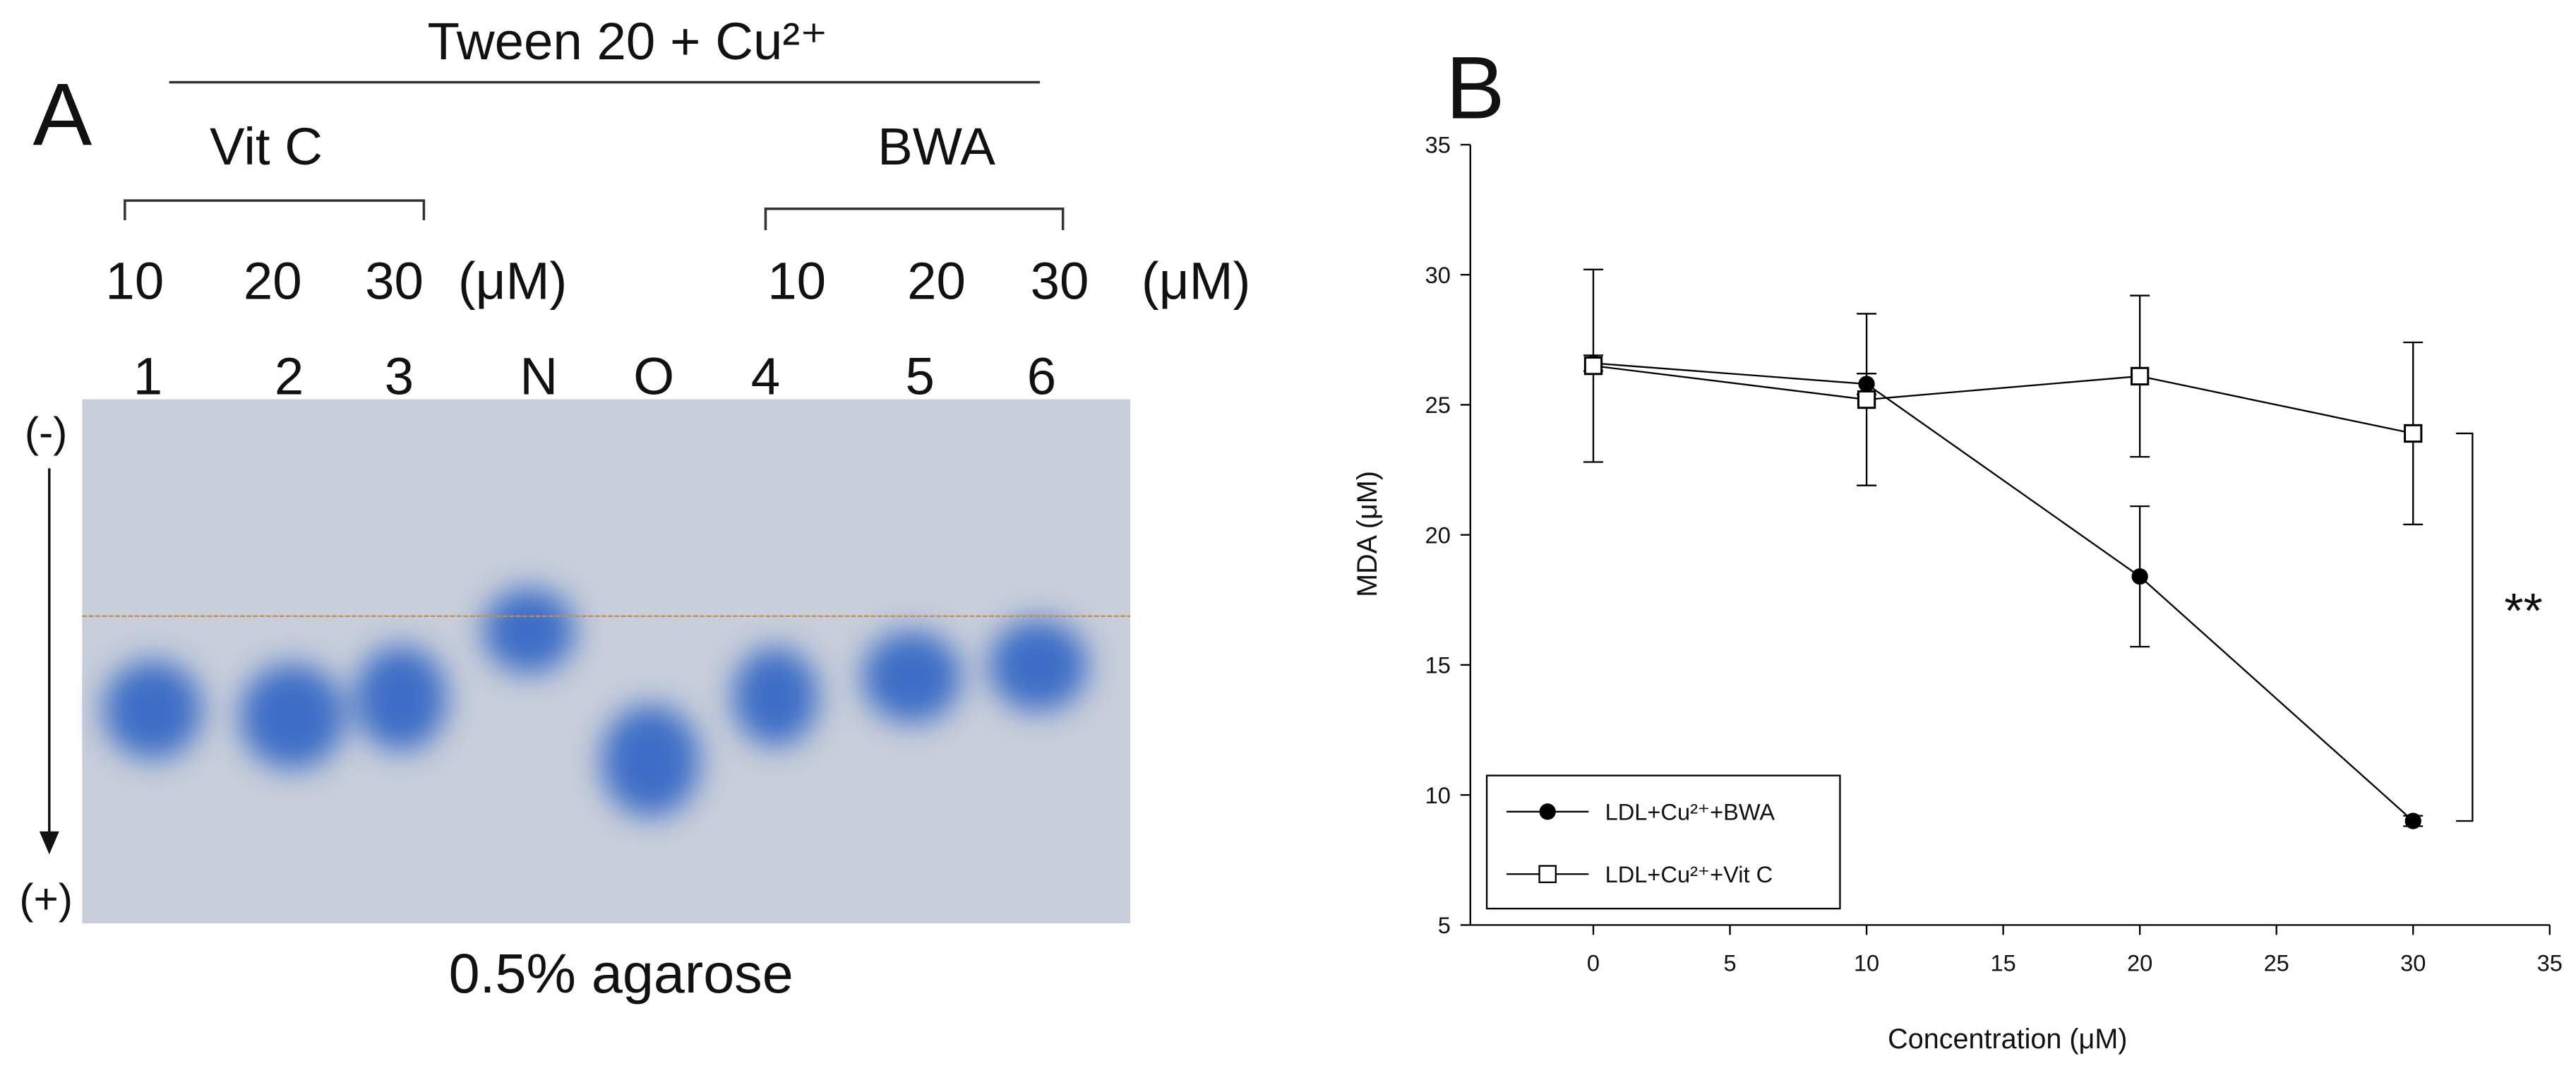 This screenshot has width=2576, height=1073. I want to click on x-tick-label: 35, so click(2550, 963).